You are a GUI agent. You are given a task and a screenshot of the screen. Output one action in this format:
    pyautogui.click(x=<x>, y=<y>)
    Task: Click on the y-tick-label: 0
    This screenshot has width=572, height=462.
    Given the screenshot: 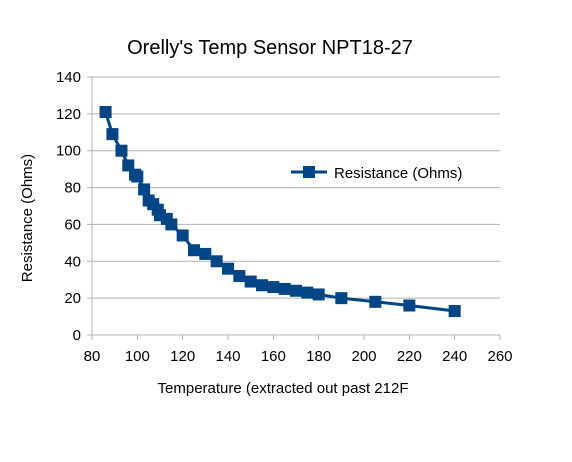 What is the action you would take?
    pyautogui.click(x=77, y=335)
    